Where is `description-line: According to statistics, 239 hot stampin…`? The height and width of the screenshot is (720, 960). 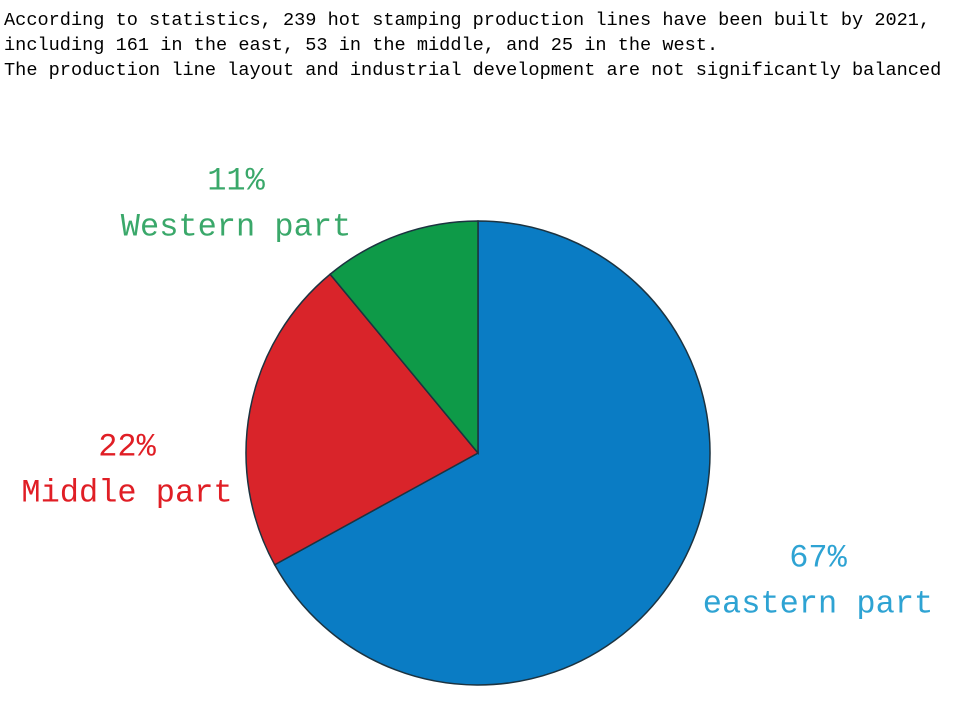
description-line: According to statistics, 239 hot stampin… is located at coordinates (467, 20).